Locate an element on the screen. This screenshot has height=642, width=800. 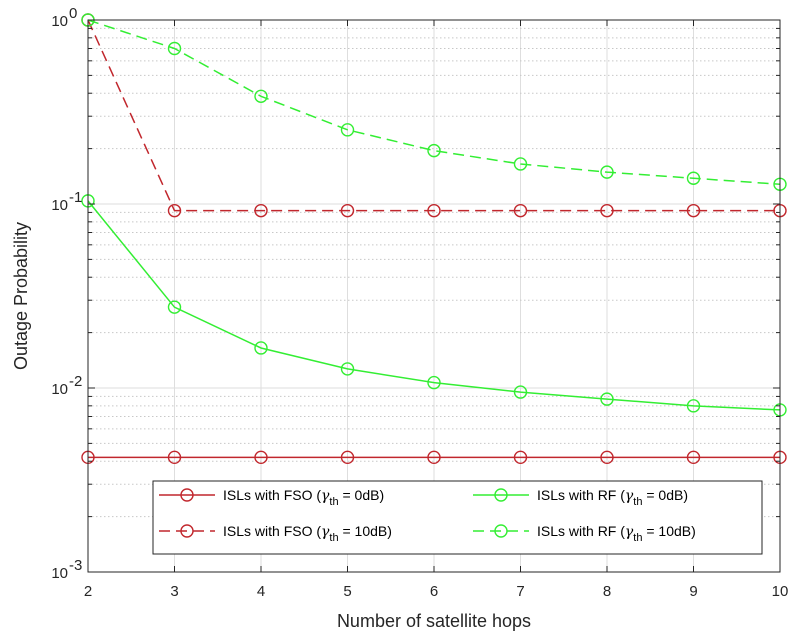
x-tick-label: 7 is located at coordinates (520, 591).